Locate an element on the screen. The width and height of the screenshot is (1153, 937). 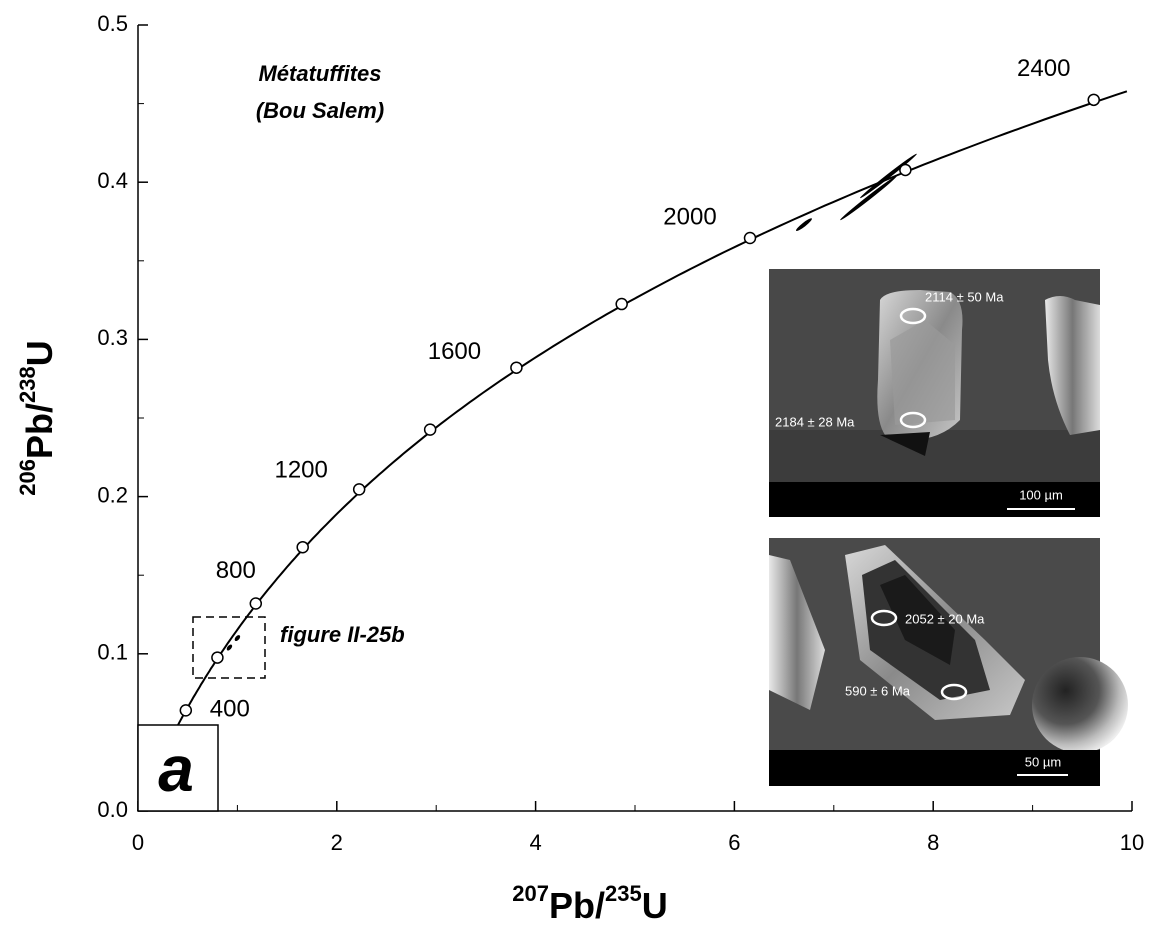
x-tick-label: 4 is located at coordinates (535, 842).